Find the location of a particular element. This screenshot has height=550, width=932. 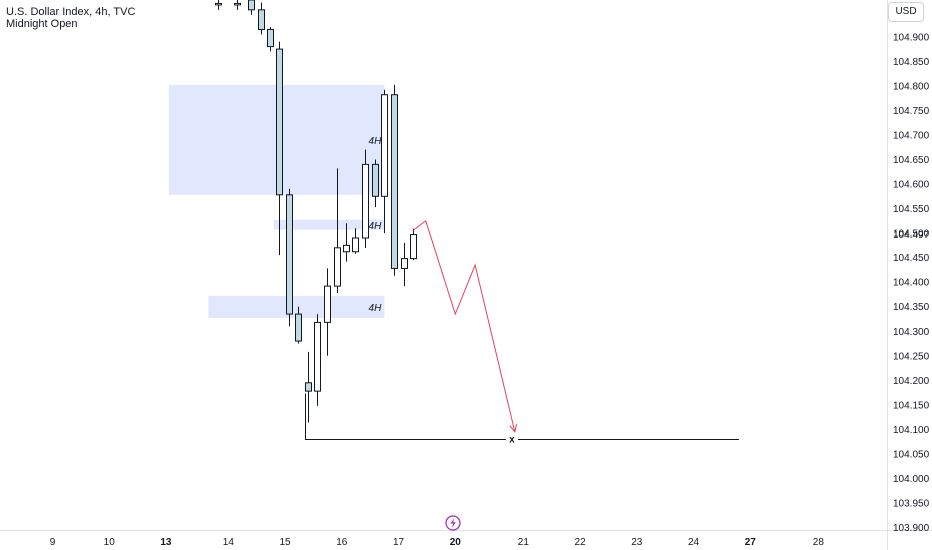

x-tick-label-14: 28 is located at coordinates (819, 542).